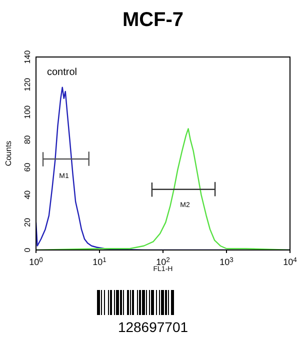  What do you see at coordinates (27, 167) in the screenshot?
I see `y-tick-label: 60` at bounding box center [27, 167].